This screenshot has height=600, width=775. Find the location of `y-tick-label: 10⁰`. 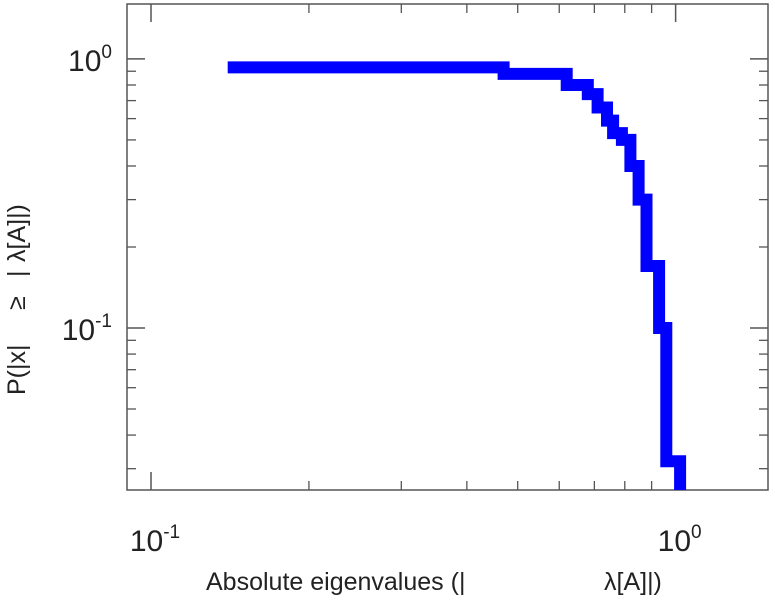

y-tick-label: 10⁰ is located at coordinates (90, 60).